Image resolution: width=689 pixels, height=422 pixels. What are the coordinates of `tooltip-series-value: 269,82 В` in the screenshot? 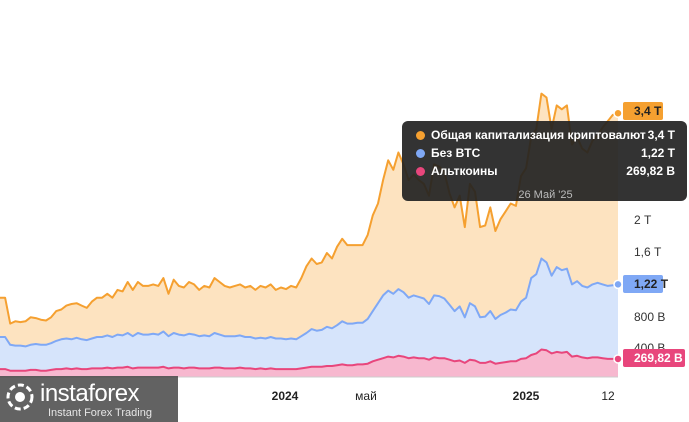 It's located at (650, 171).